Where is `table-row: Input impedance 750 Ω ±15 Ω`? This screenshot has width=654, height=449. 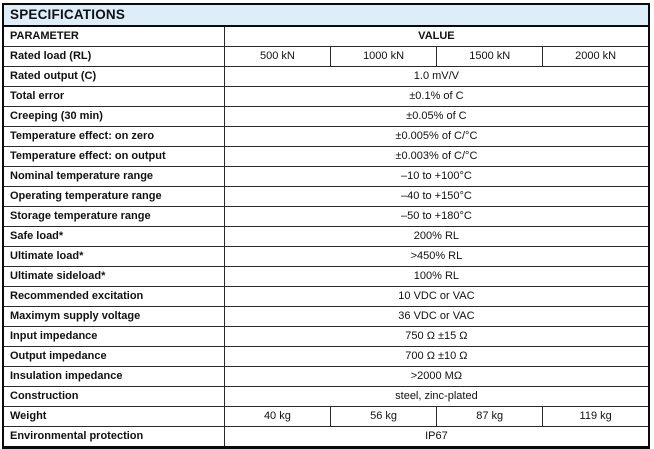
table-row: Input impedance 750 Ω ±15 Ω is located at coordinates (326, 336).